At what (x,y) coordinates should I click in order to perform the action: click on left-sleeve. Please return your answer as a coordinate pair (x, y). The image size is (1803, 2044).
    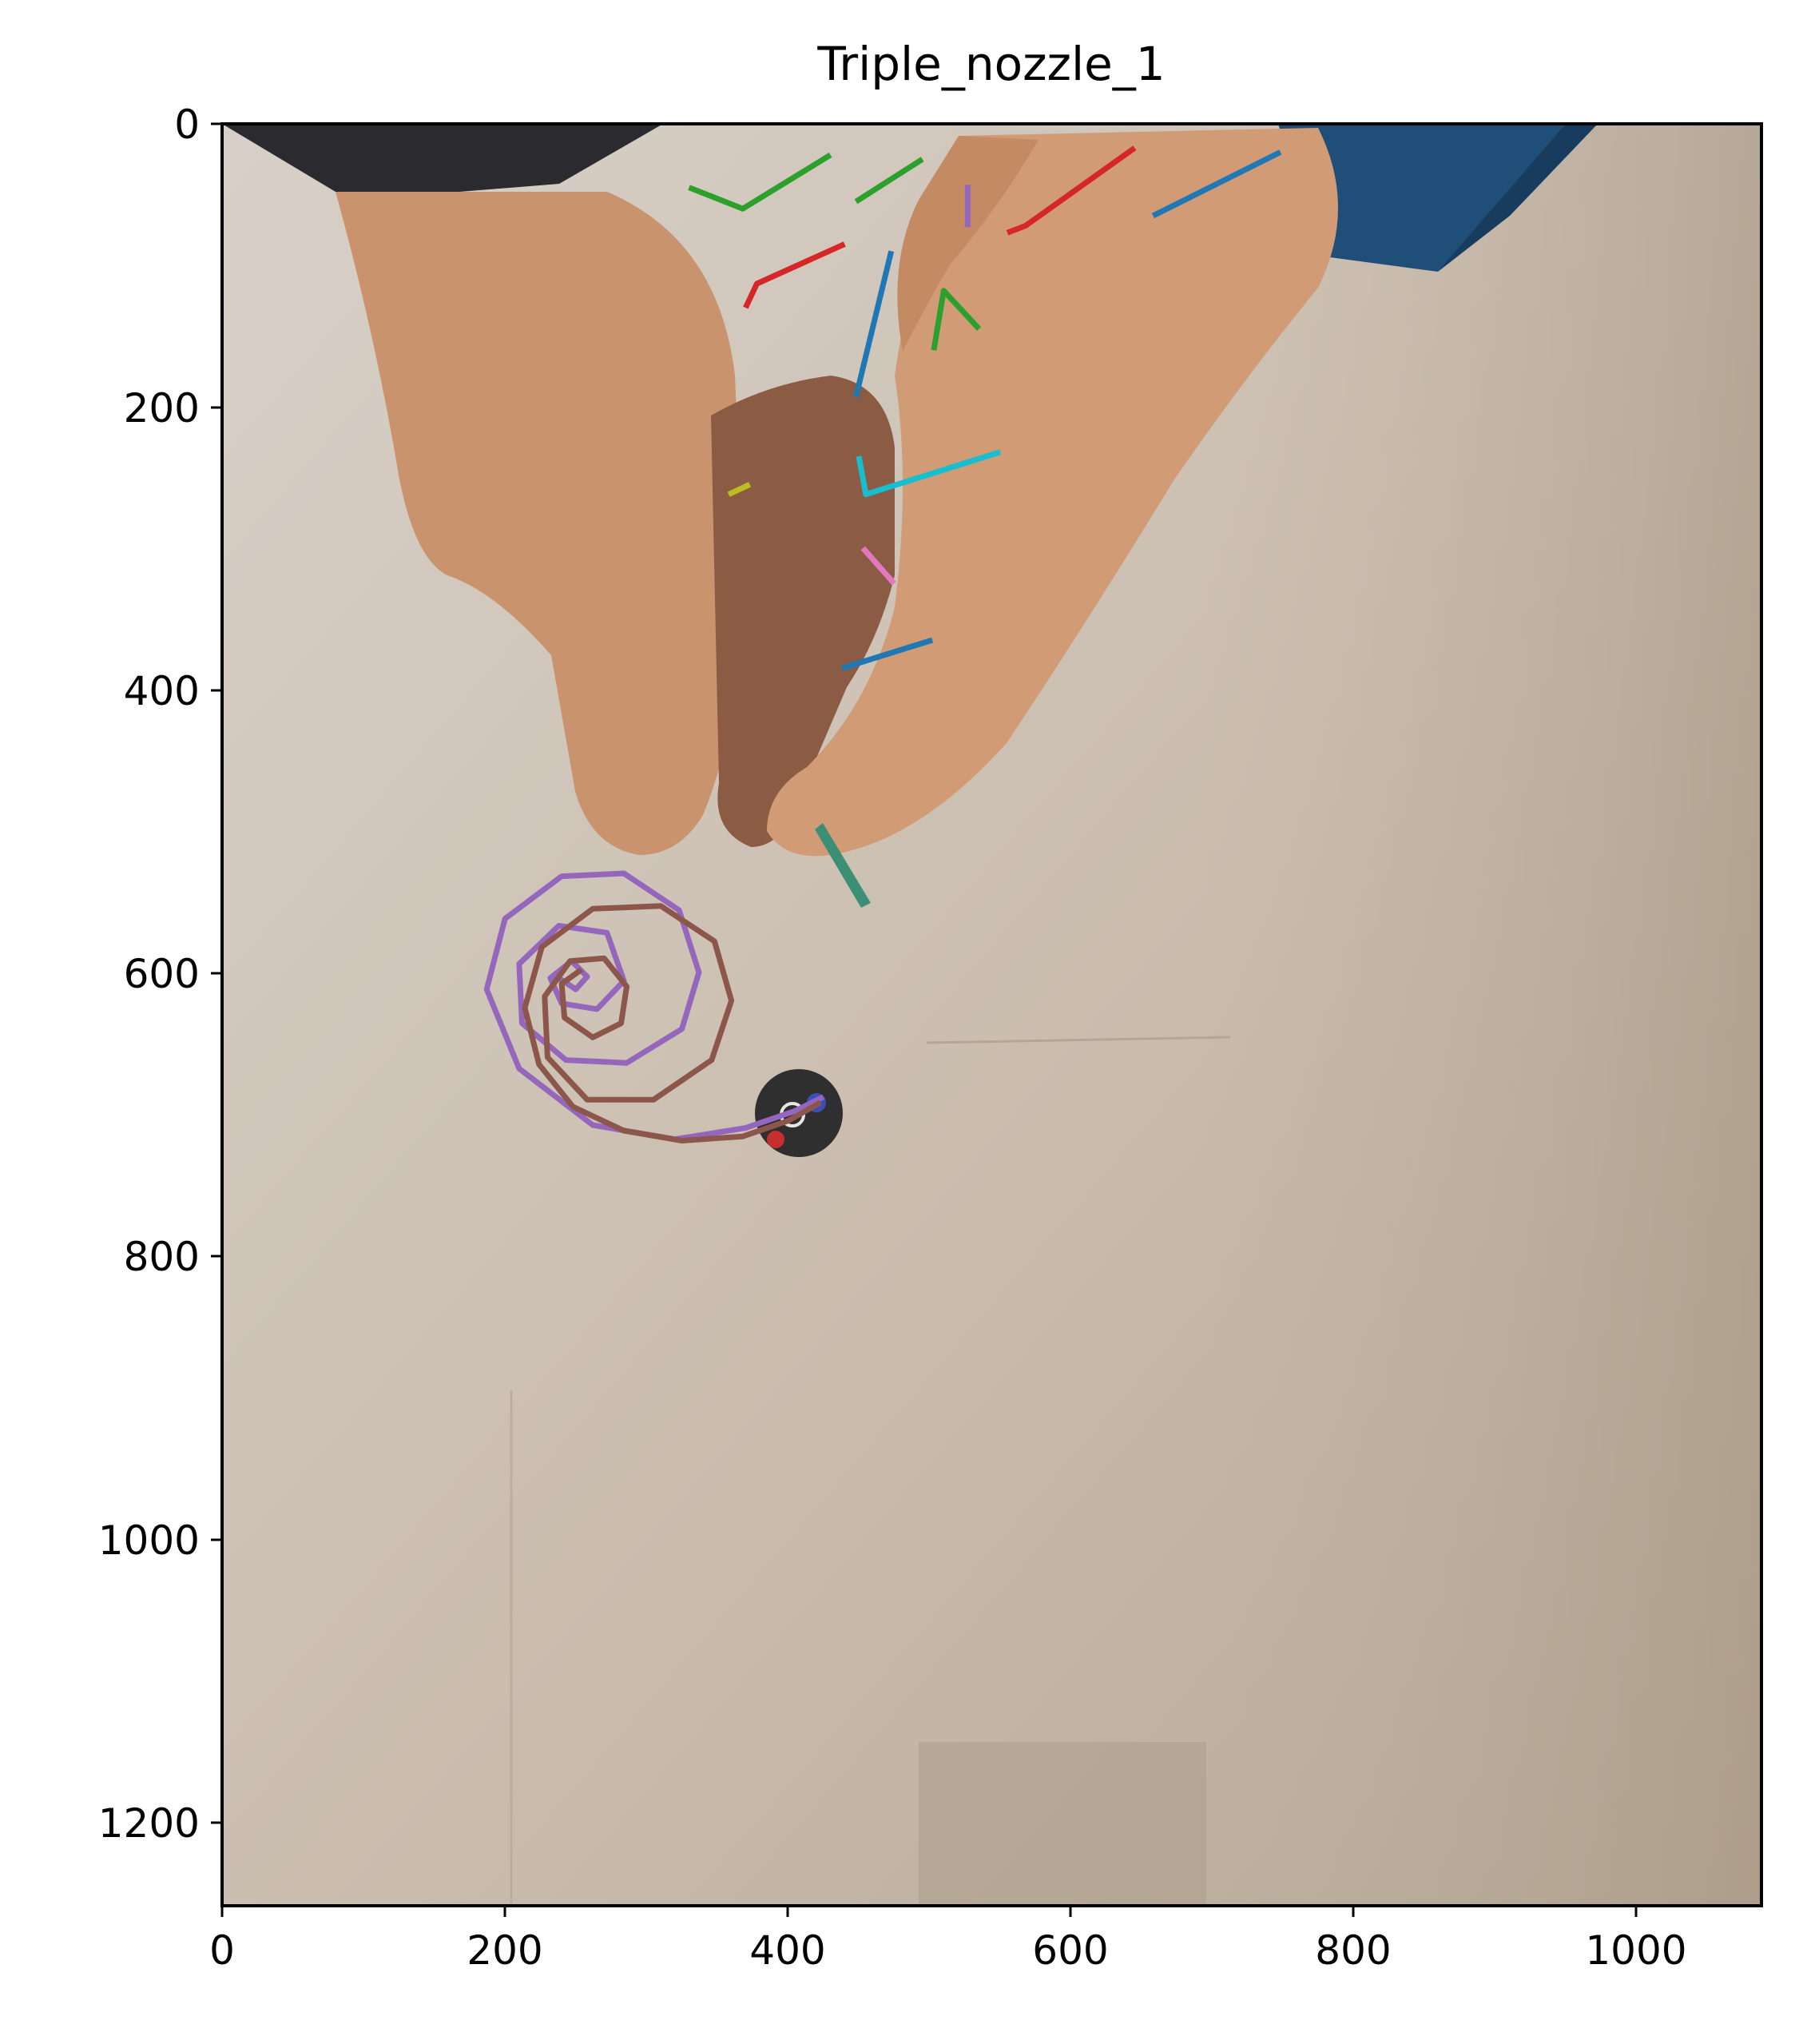
    Looking at the image, I should click on (442, 162).